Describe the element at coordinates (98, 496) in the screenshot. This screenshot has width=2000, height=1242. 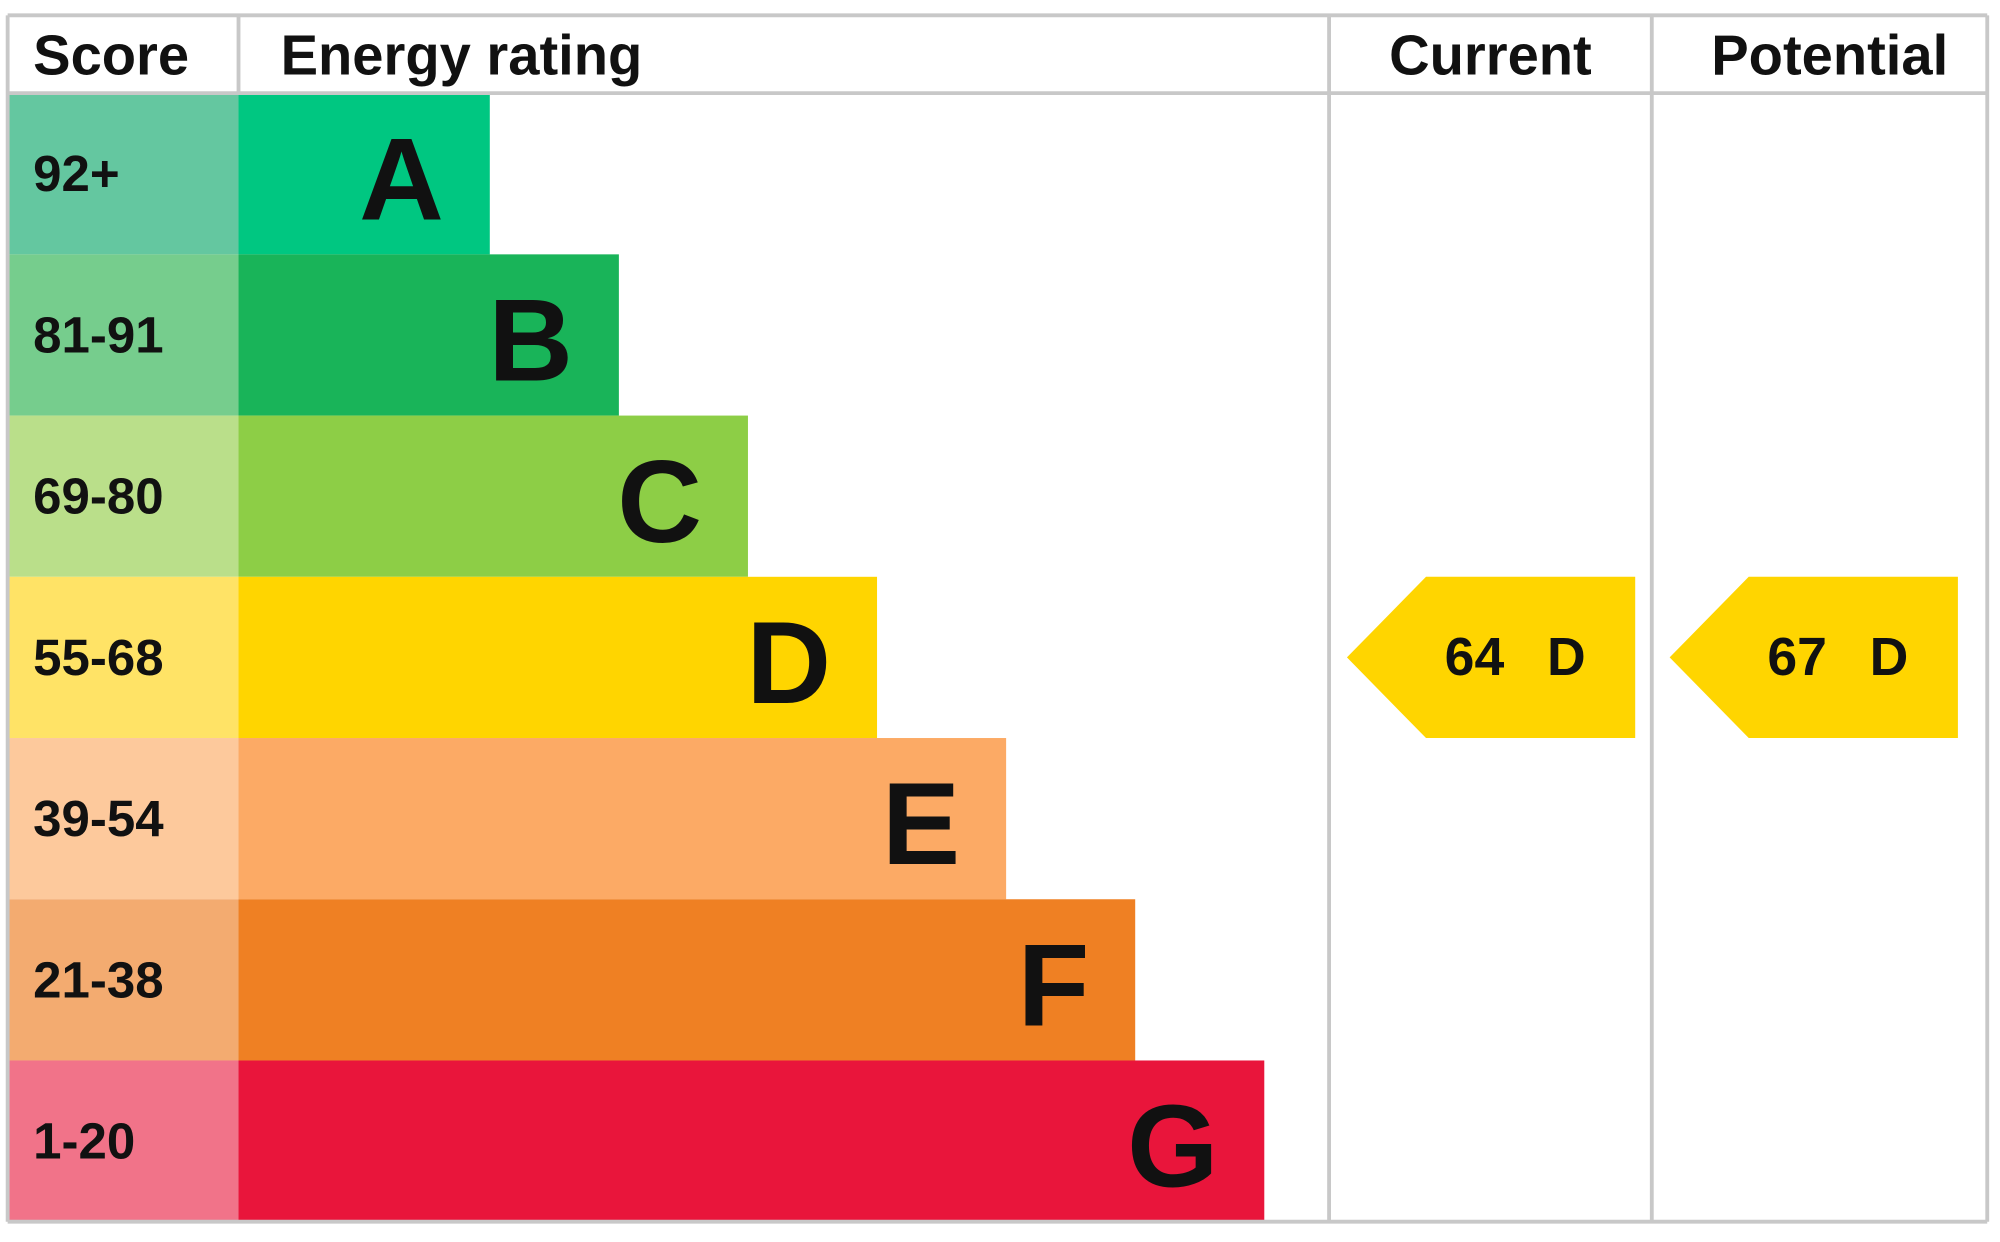
I see `score-label: 69-80` at that location.